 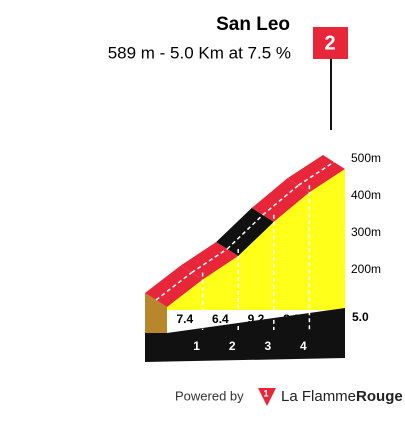 What do you see at coordinates (232, 346) in the screenshot?
I see `km-label: 2` at bounding box center [232, 346].